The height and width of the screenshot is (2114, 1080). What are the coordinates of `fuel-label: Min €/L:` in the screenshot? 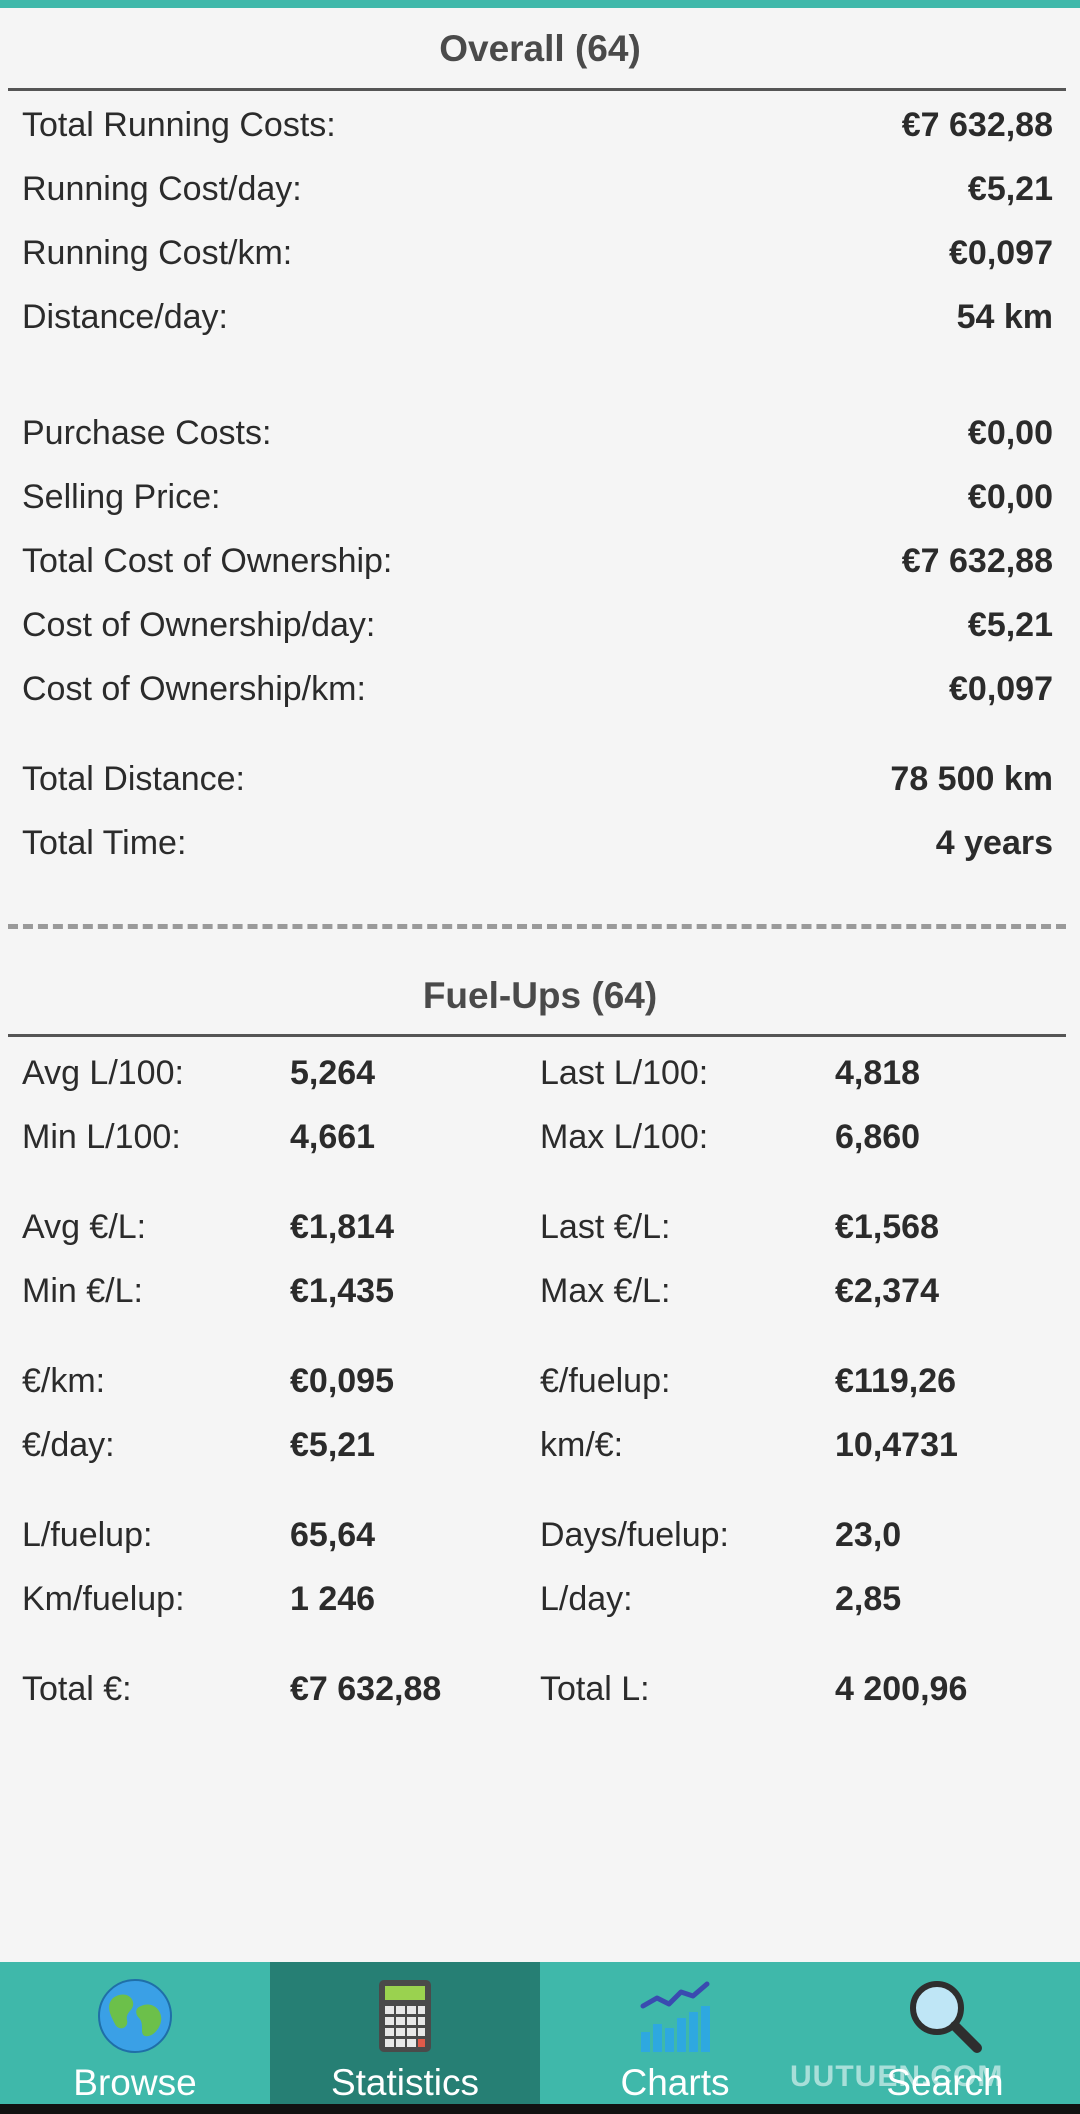 It's located at (82, 1291).